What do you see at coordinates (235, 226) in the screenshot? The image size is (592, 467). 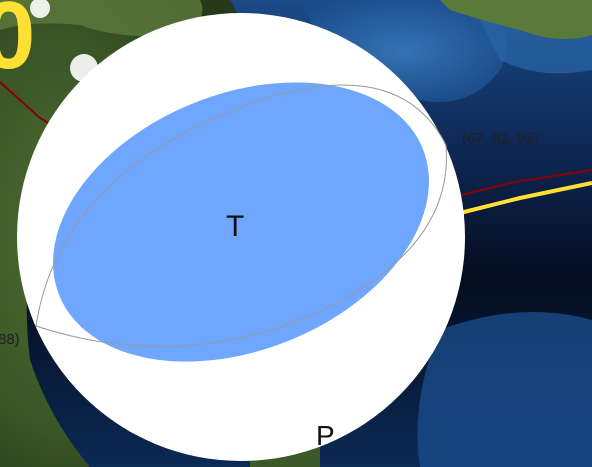 I see `tension-axis-label: T` at bounding box center [235, 226].